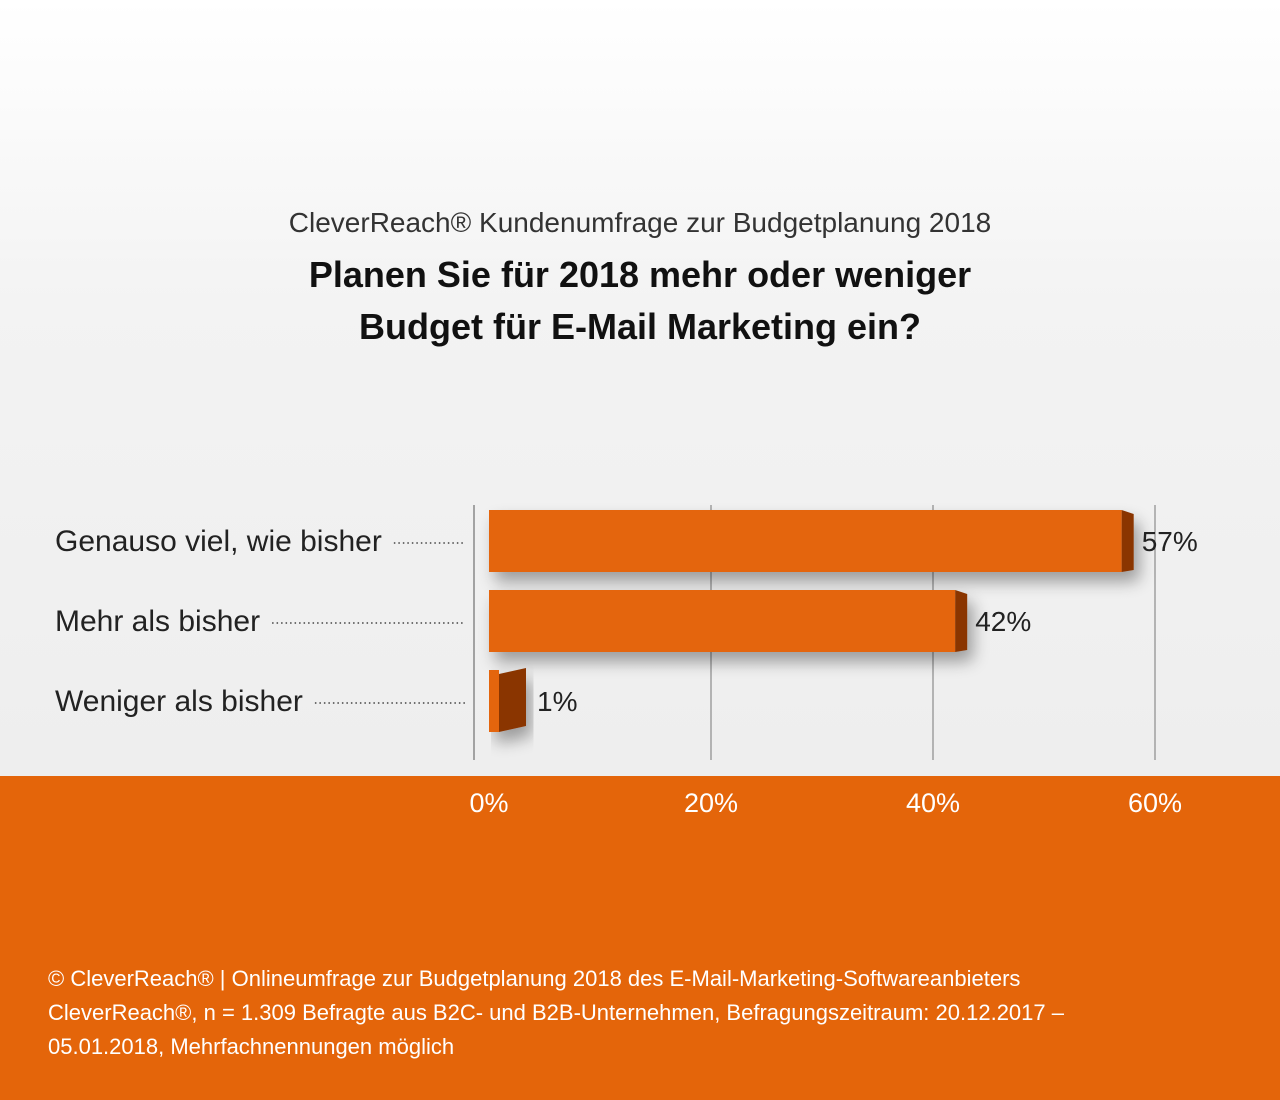  What do you see at coordinates (179, 701) in the screenshot?
I see `category-label-3: Weniger als bisher` at bounding box center [179, 701].